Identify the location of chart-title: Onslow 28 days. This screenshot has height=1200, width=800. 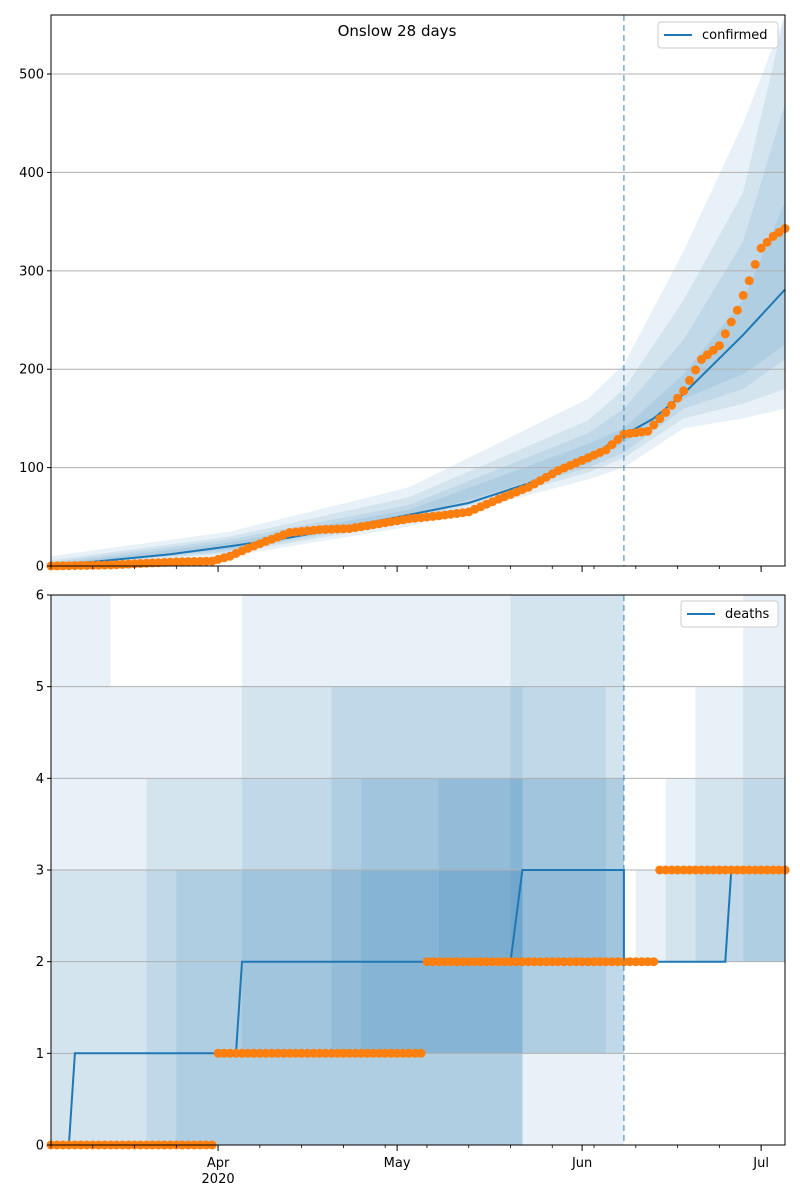
(397, 31).